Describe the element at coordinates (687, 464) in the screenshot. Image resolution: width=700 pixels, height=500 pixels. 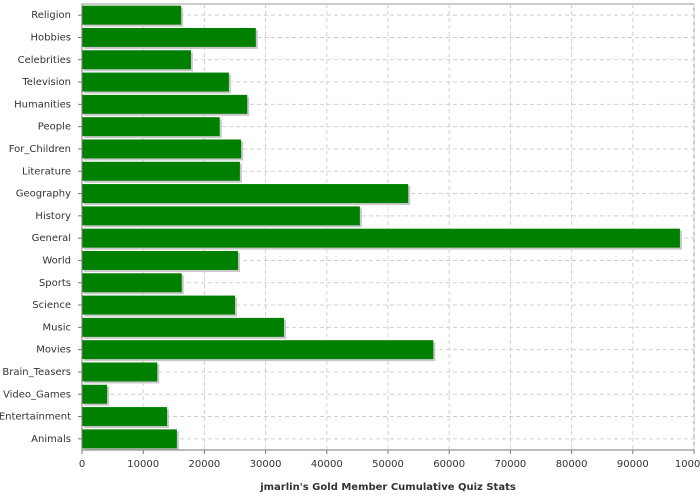
I see `x-tick-label: 100000` at that location.